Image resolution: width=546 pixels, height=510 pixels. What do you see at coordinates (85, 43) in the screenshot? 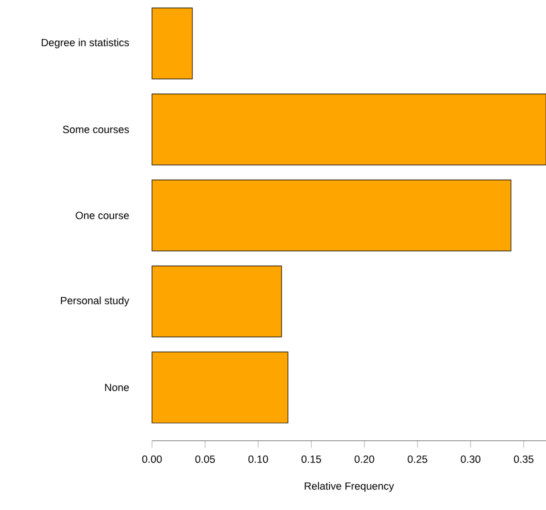
I see `y-tick-label: Degree in statistics` at bounding box center [85, 43].